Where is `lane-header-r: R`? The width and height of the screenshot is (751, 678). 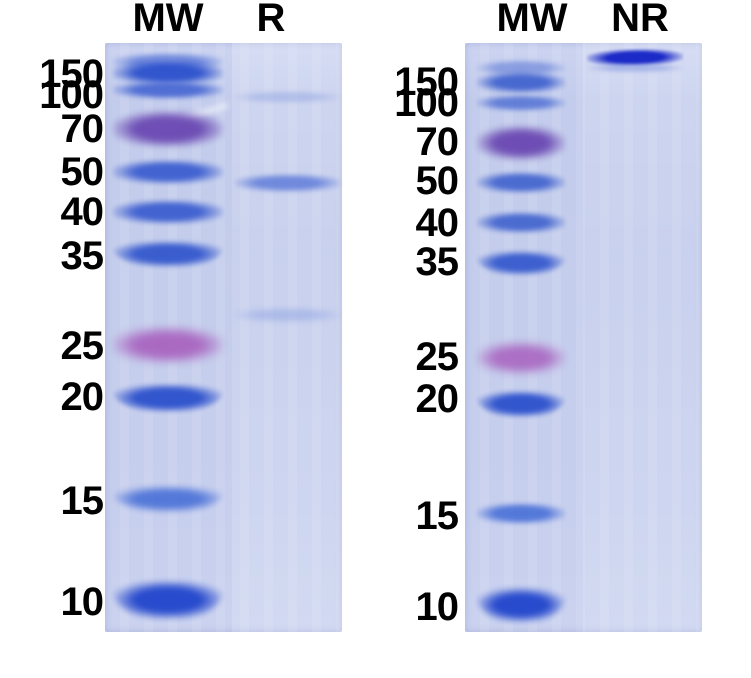
lane-header-r: R is located at coordinates (271, 20).